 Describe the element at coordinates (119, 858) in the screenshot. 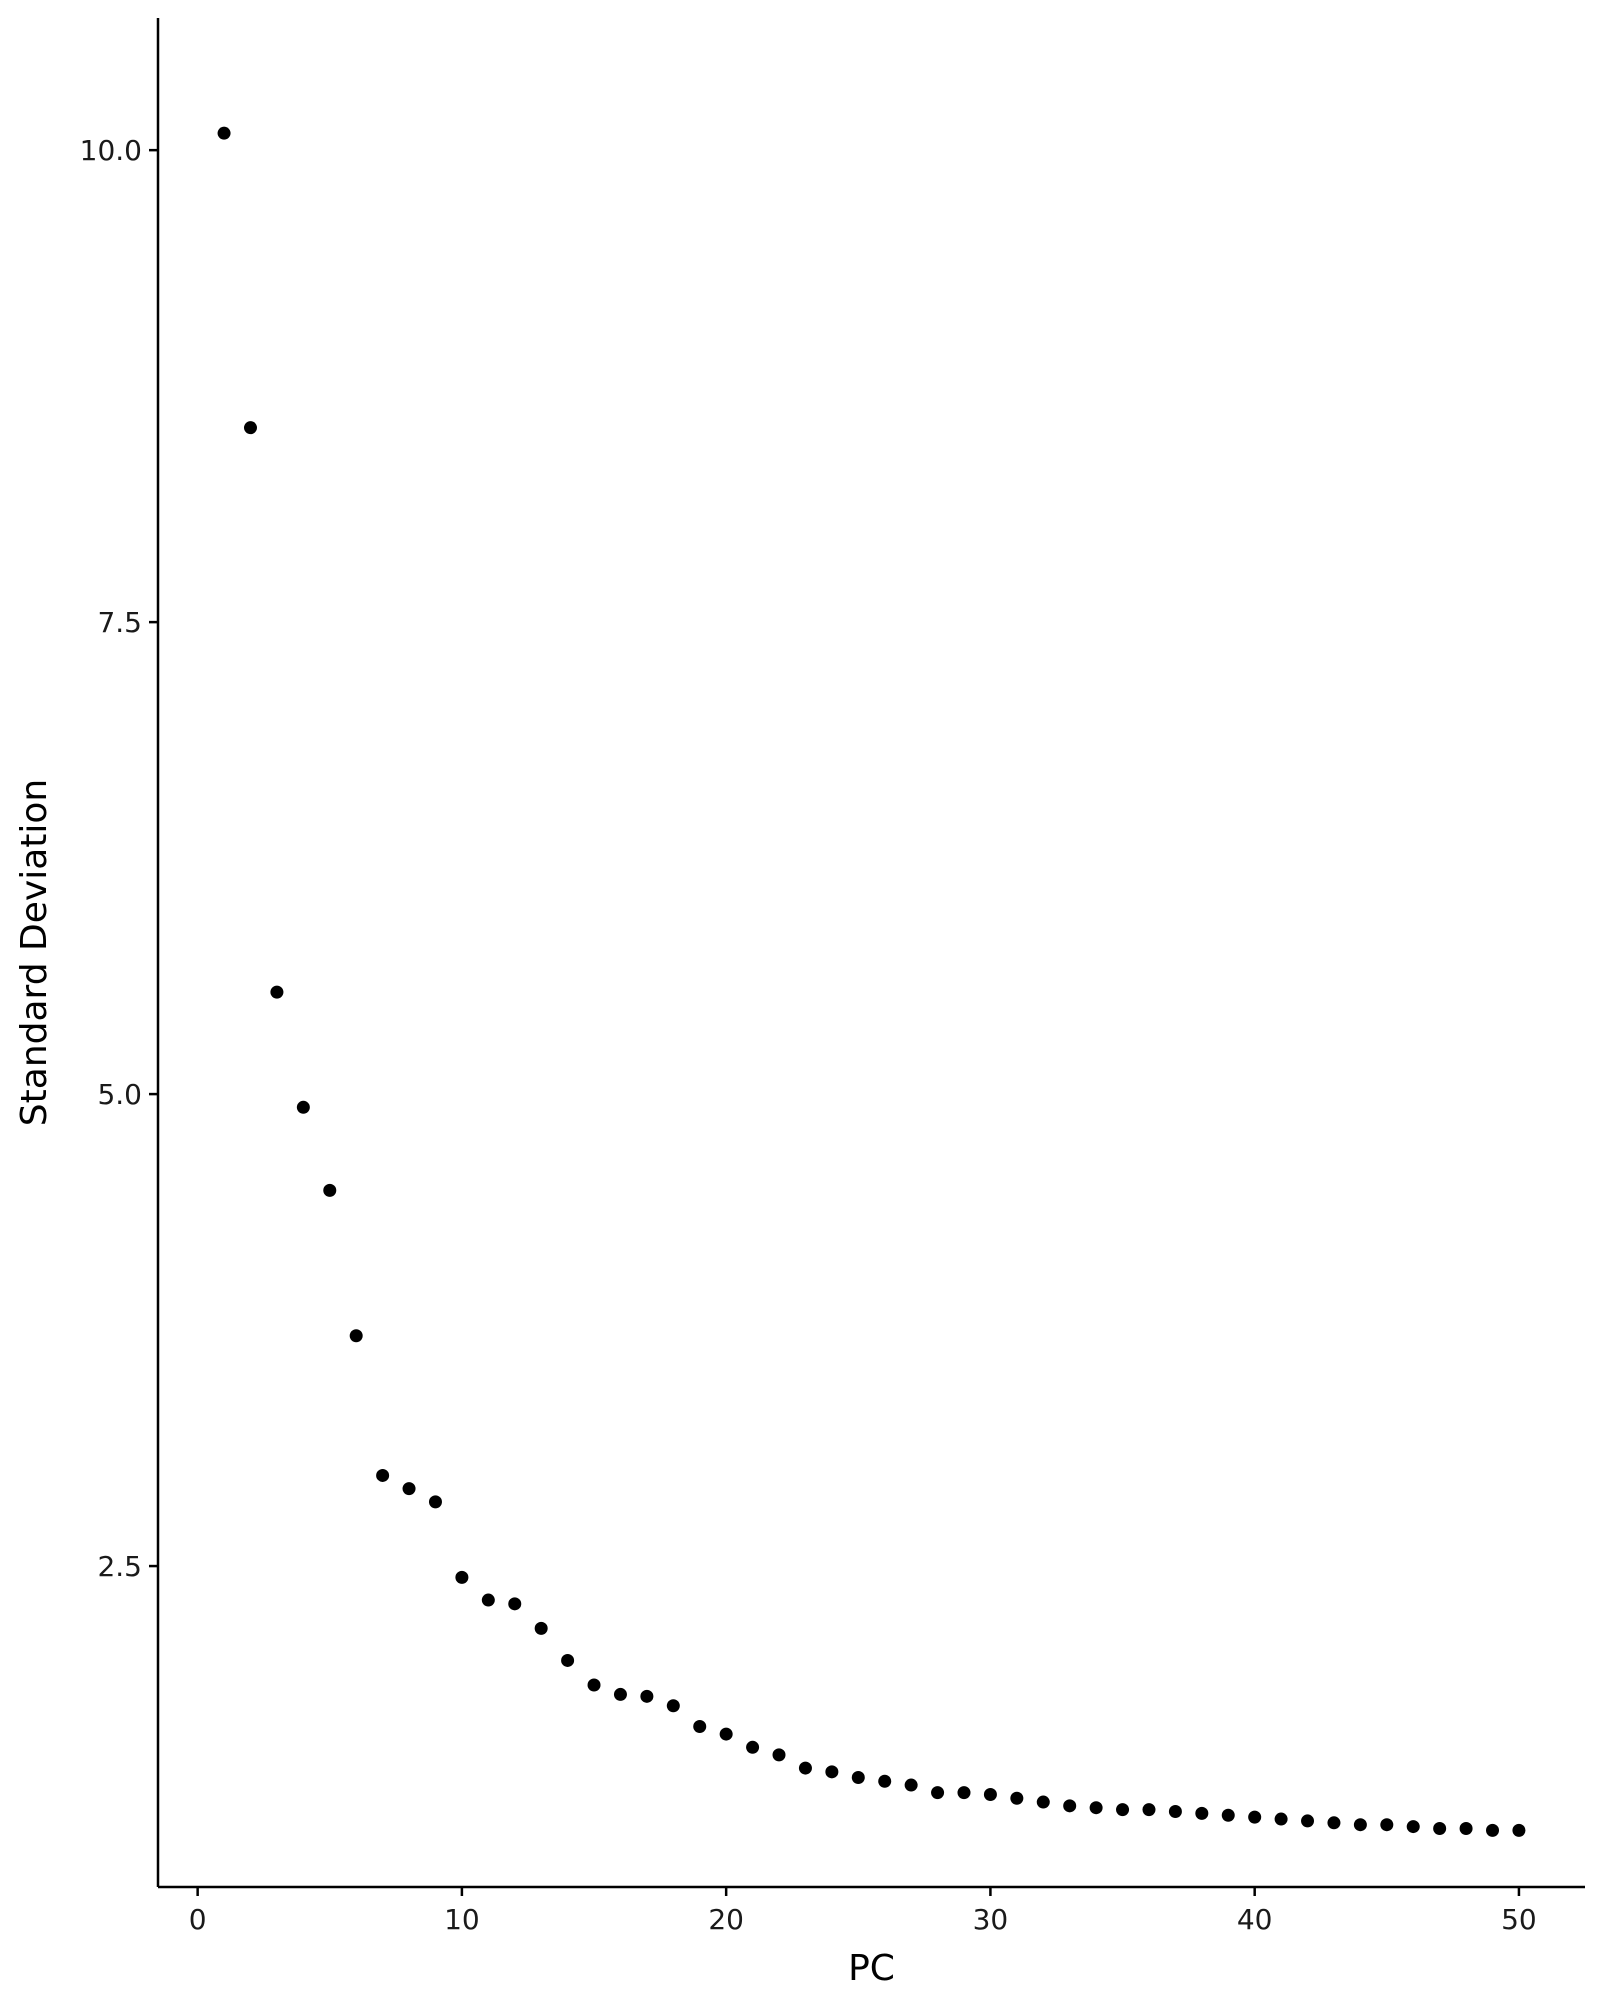

I see `y-axis-ticks: 2.5 5.0 7.5 10.0` at that location.